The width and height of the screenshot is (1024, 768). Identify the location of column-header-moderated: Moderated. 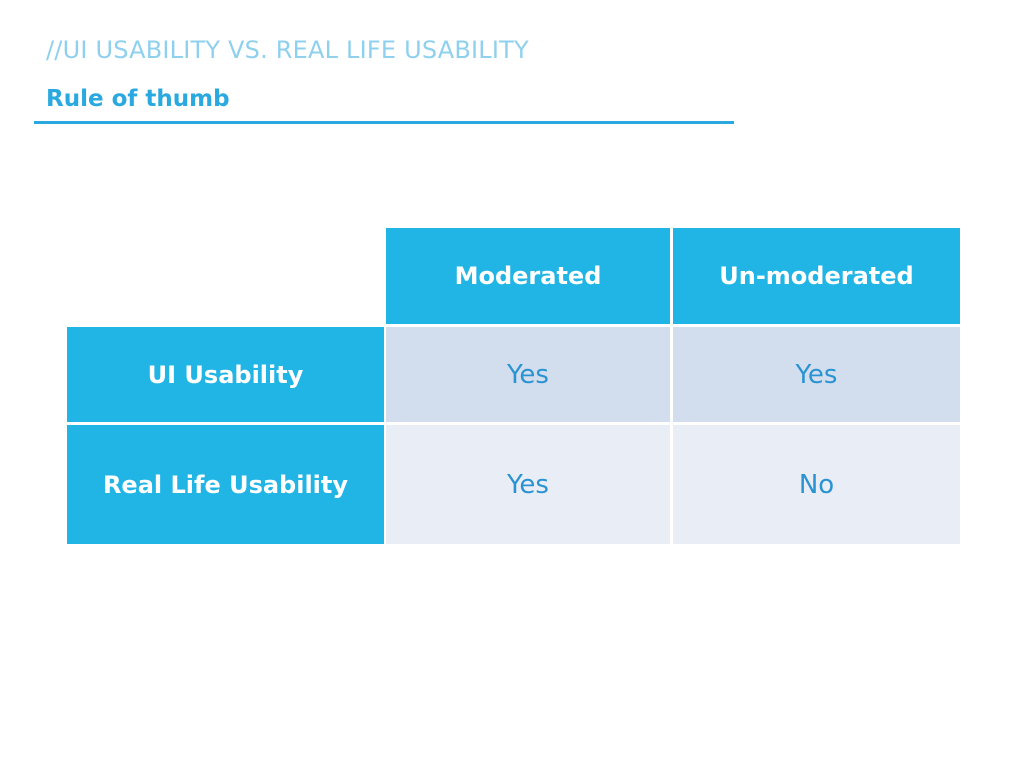
(528, 276).